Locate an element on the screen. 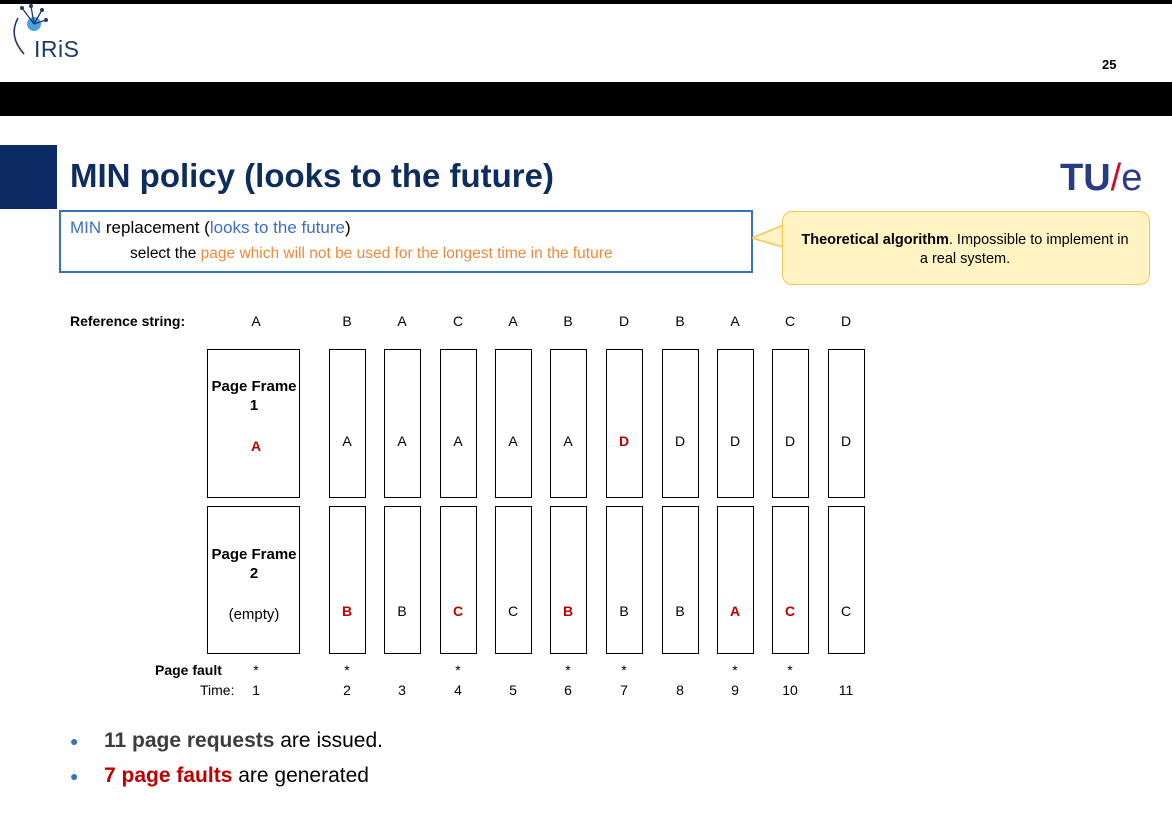 The width and height of the screenshot is (1172, 840). frame-2-value: (empty) is located at coordinates (254, 614).